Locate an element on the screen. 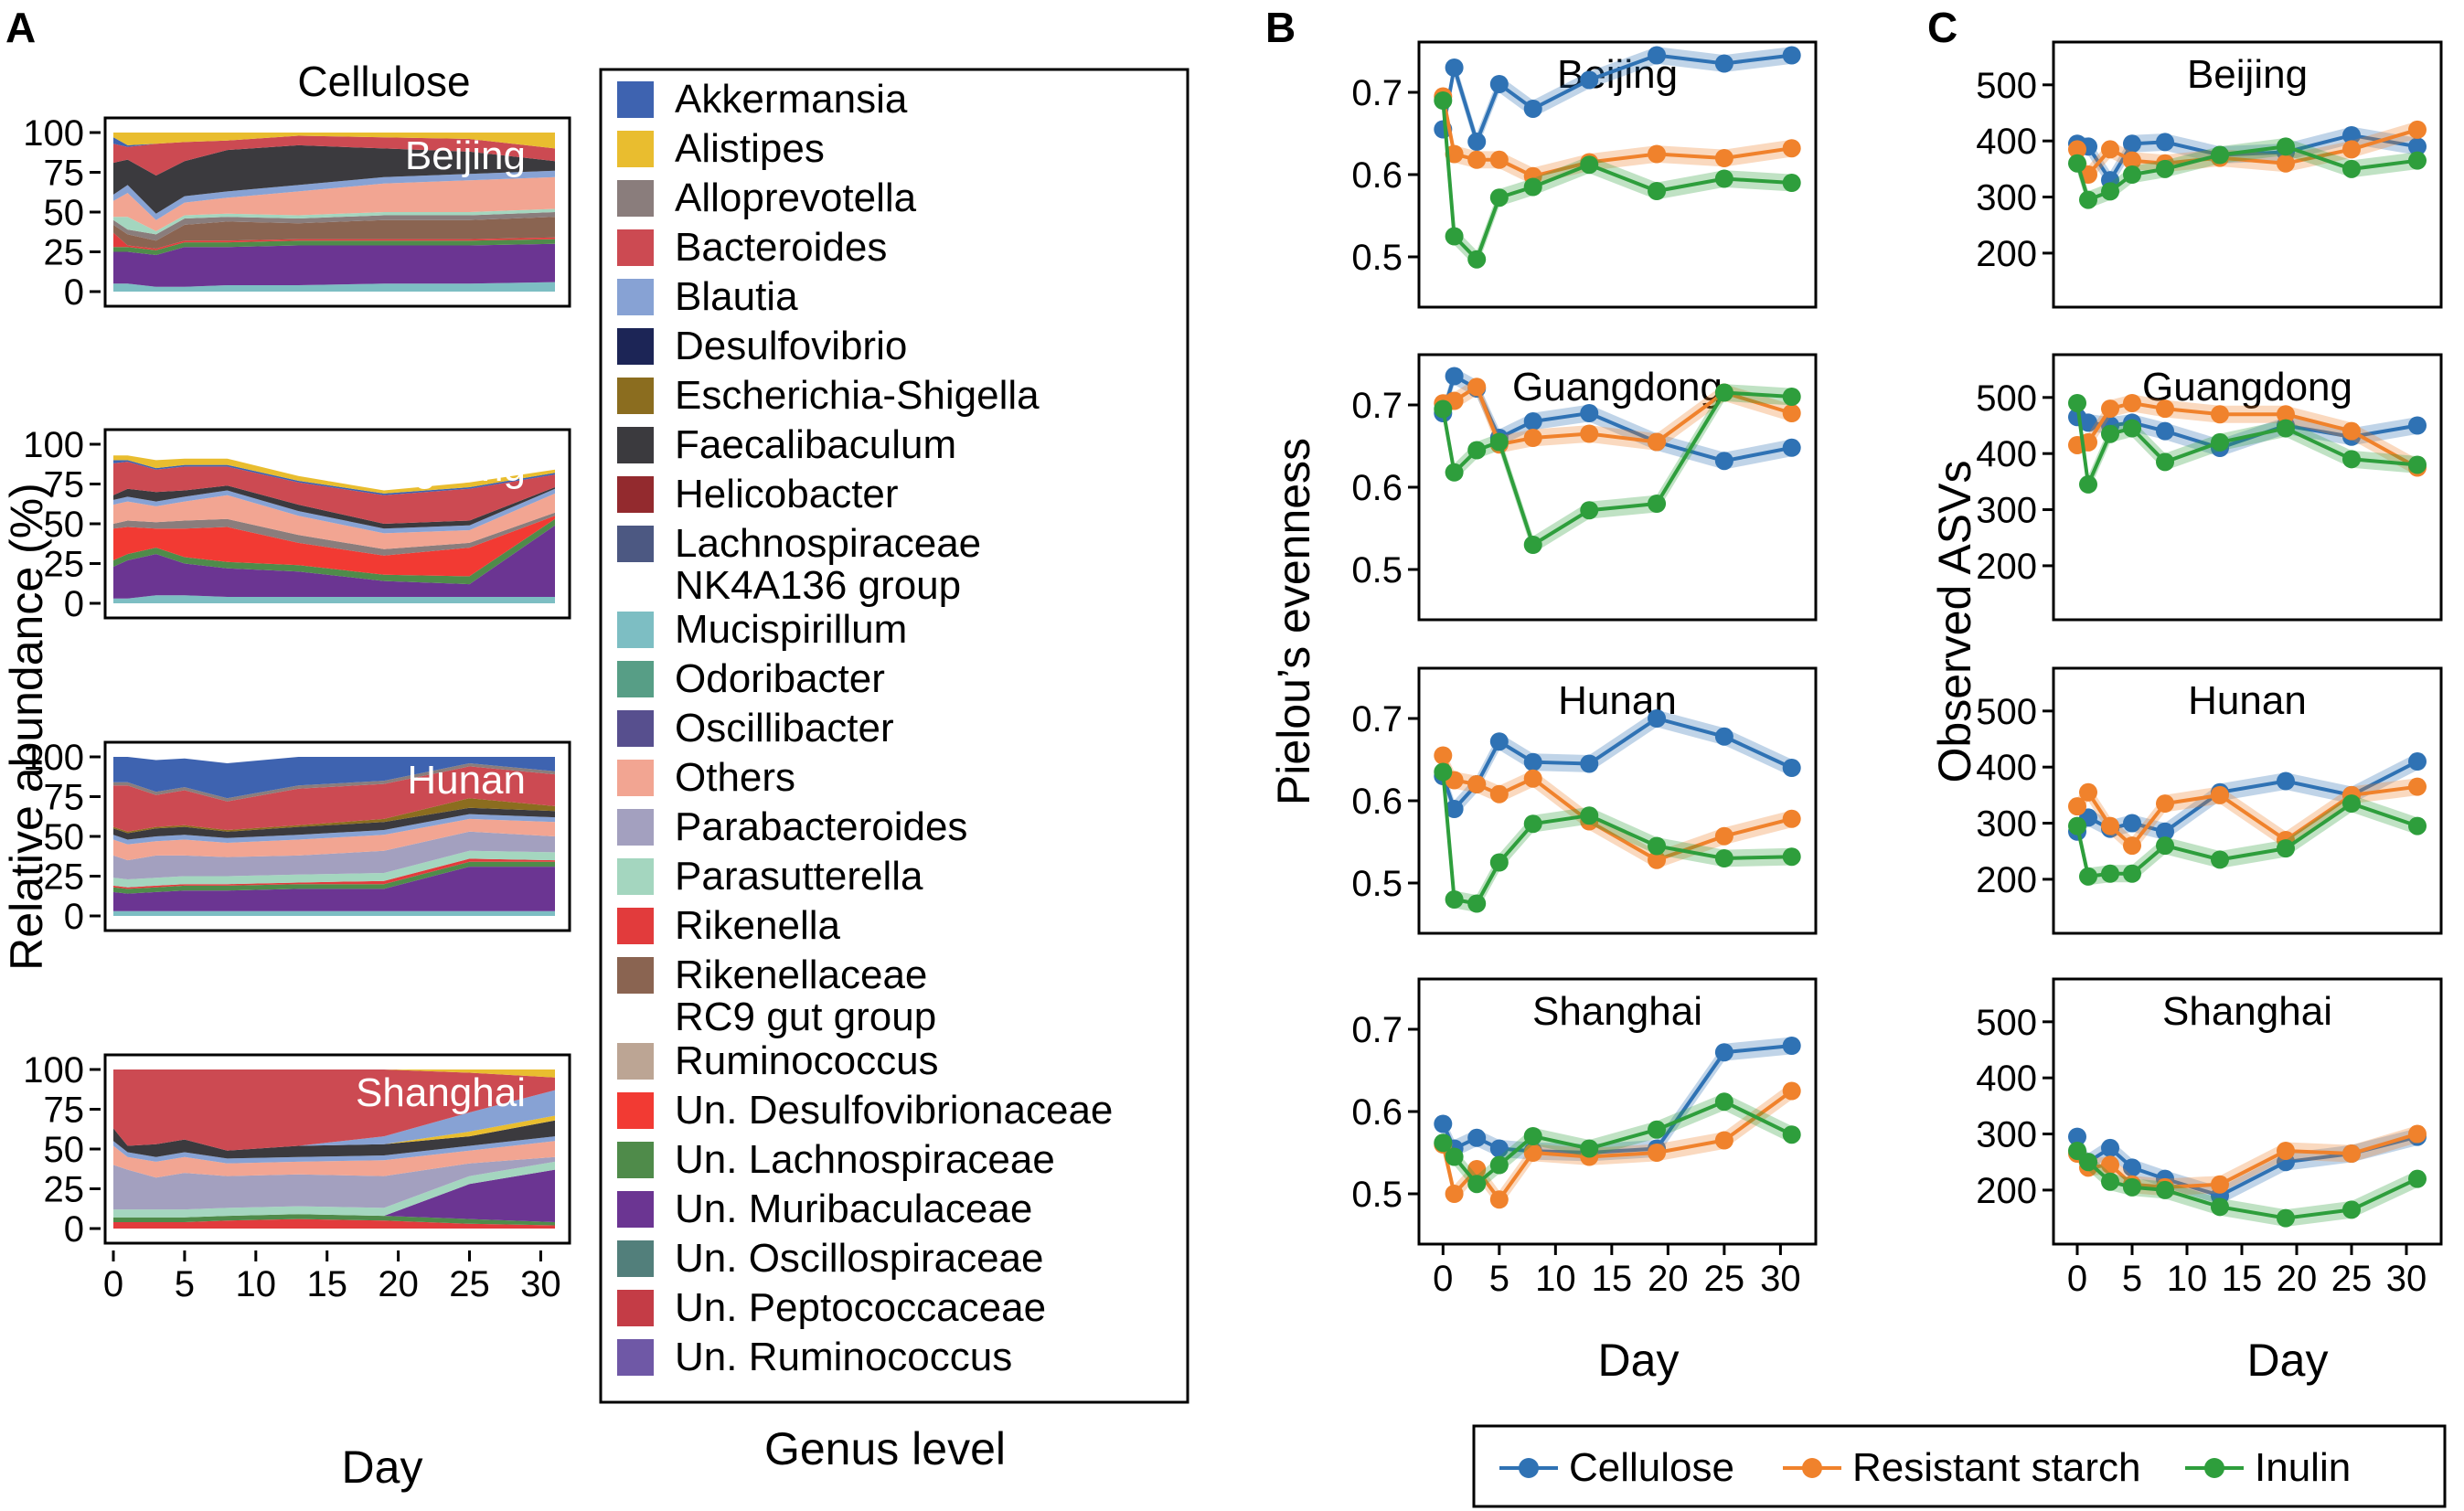  panel-a-xlabel: Day is located at coordinates (382, 1467).